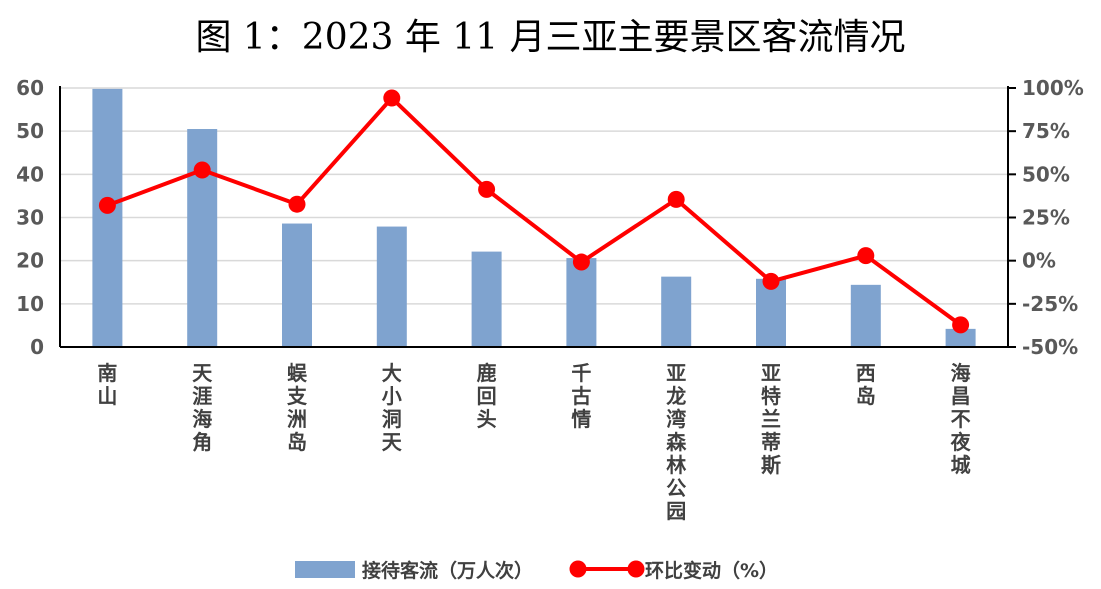 The height and width of the screenshot is (589, 1101). What do you see at coordinates (550, 37) in the screenshot?
I see `chart-title: 图 1：2023 年 11 月三亚主要景区客流情况` at bounding box center [550, 37].